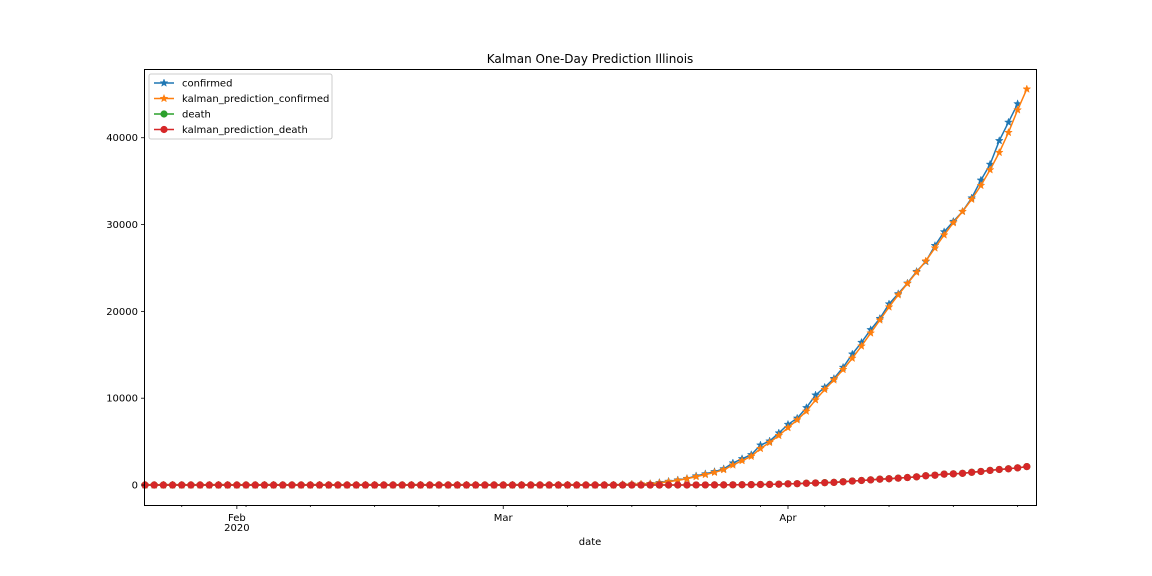  What do you see at coordinates (122, 312) in the screenshot?
I see `y-tick-label: 20000` at bounding box center [122, 312].